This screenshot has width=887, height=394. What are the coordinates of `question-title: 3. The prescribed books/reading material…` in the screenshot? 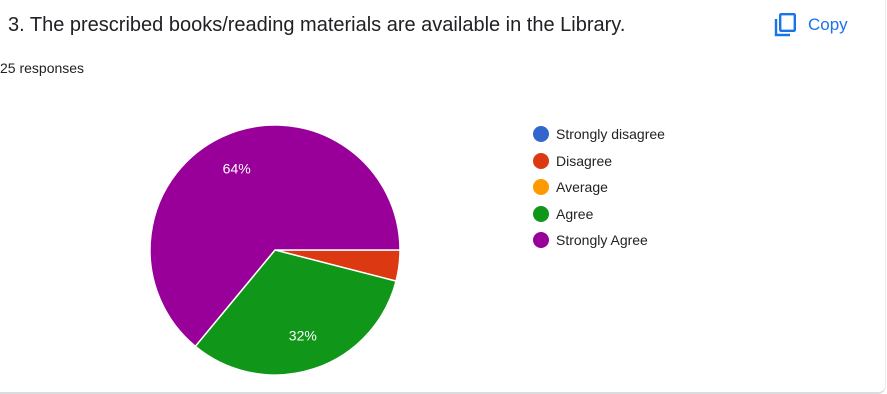 It's located at (317, 25).